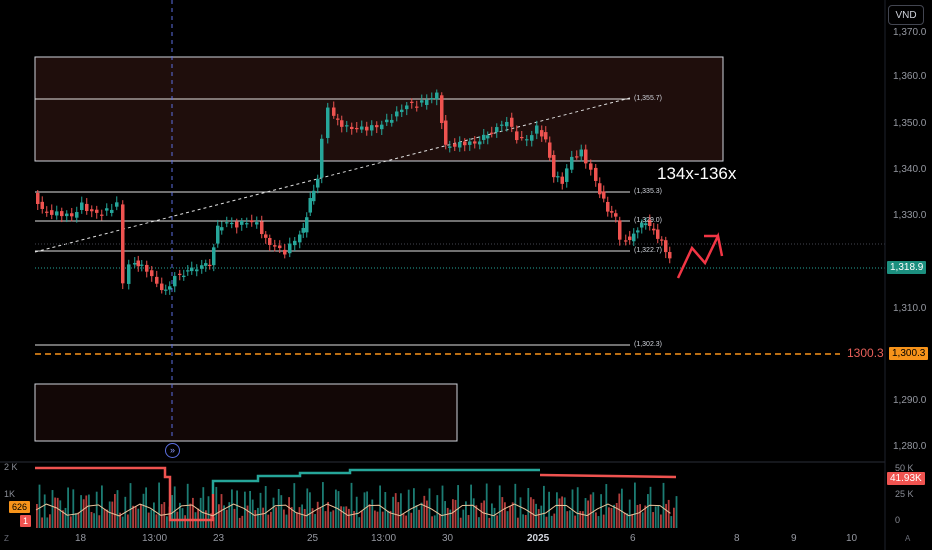  What do you see at coordinates (384, 538) in the screenshot?
I see `time-axis-label: 13:00` at bounding box center [384, 538].